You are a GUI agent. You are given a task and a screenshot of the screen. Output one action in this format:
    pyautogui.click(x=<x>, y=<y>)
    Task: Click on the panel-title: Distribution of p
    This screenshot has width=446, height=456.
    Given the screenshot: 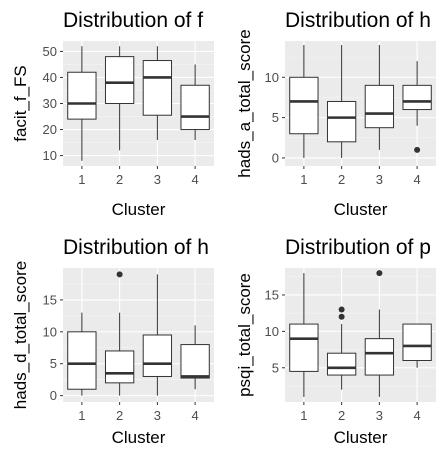 What is the action you would take?
    pyautogui.click(x=358, y=247)
    